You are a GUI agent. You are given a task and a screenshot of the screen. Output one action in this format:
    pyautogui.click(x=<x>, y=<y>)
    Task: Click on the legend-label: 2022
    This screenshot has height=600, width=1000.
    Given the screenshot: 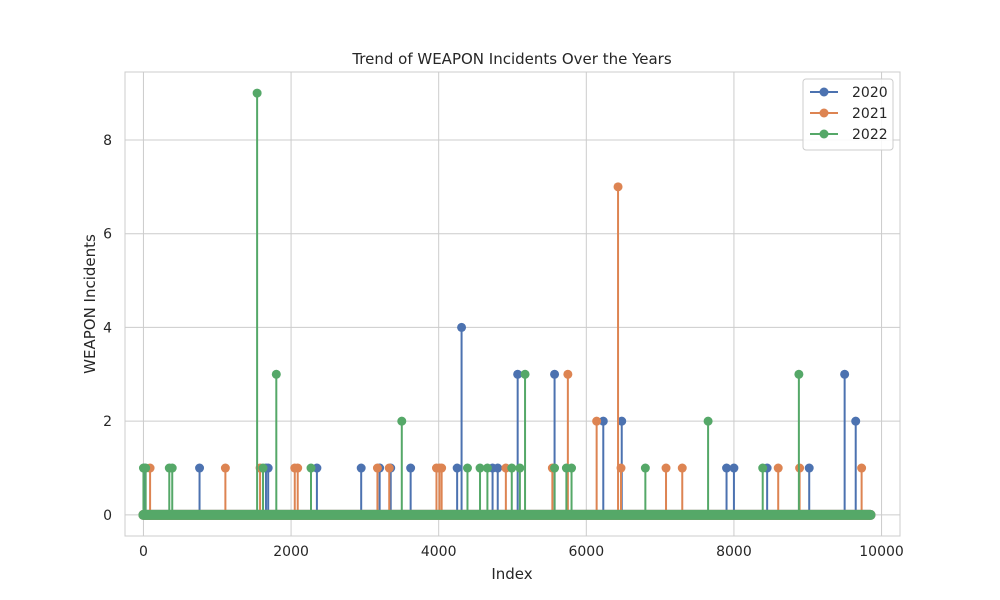 What is the action you would take?
    pyautogui.click(x=870, y=135)
    